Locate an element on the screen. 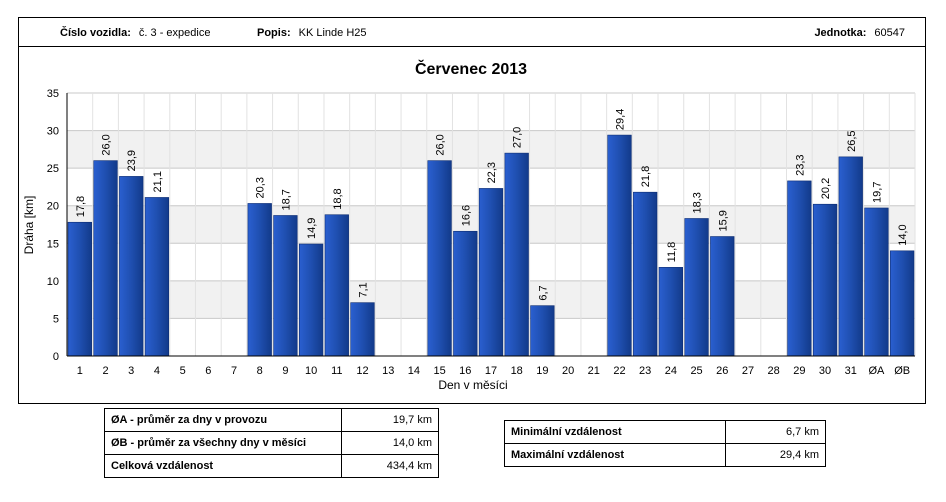 This screenshot has width=946, height=502. data-label: 22,3 is located at coordinates (492, 172).